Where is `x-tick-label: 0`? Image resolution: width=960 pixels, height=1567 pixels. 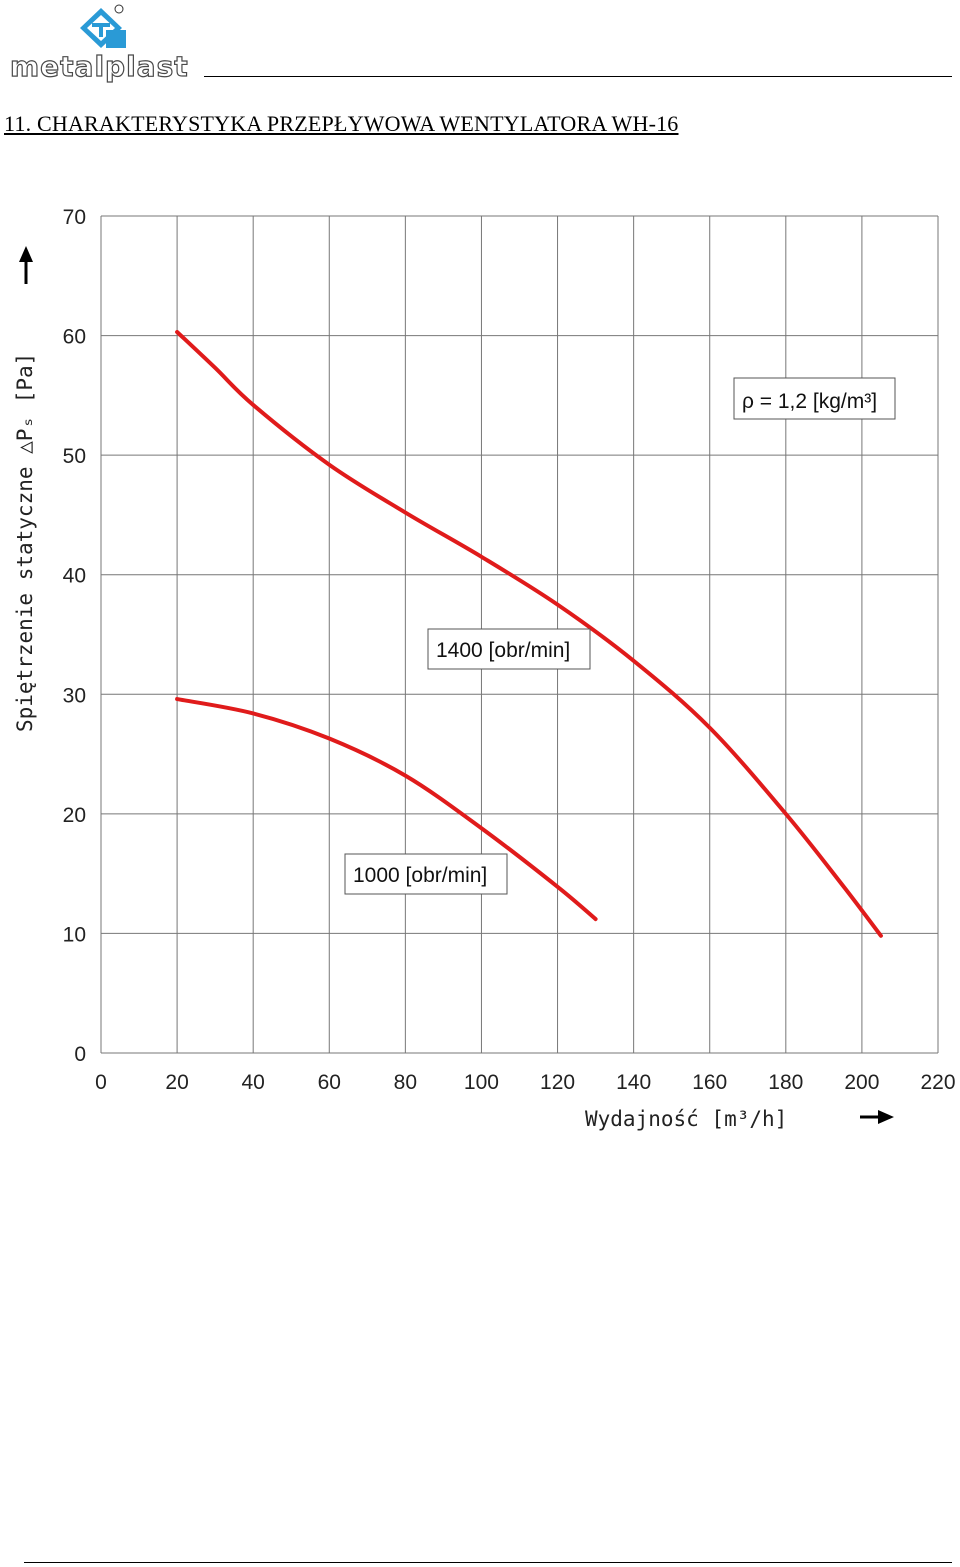 x-tick-label: 0 is located at coordinates (101, 1082).